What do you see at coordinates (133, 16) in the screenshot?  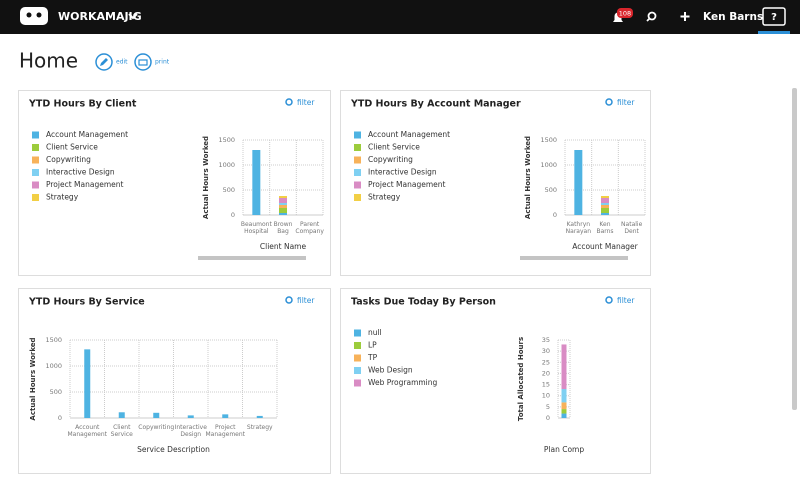 I see `app-menu-caret` at bounding box center [133, 16].